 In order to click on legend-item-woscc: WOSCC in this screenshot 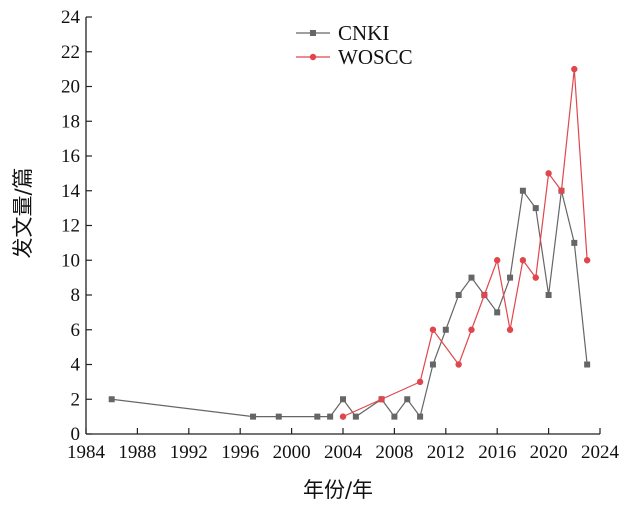, I will do `click(354, 57)`.